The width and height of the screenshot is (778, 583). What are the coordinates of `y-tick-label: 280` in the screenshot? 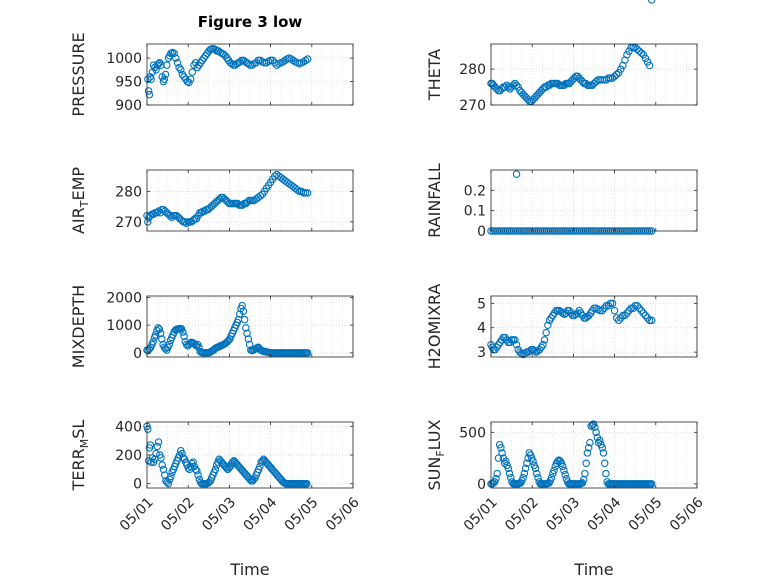 It's located at (472, 70).